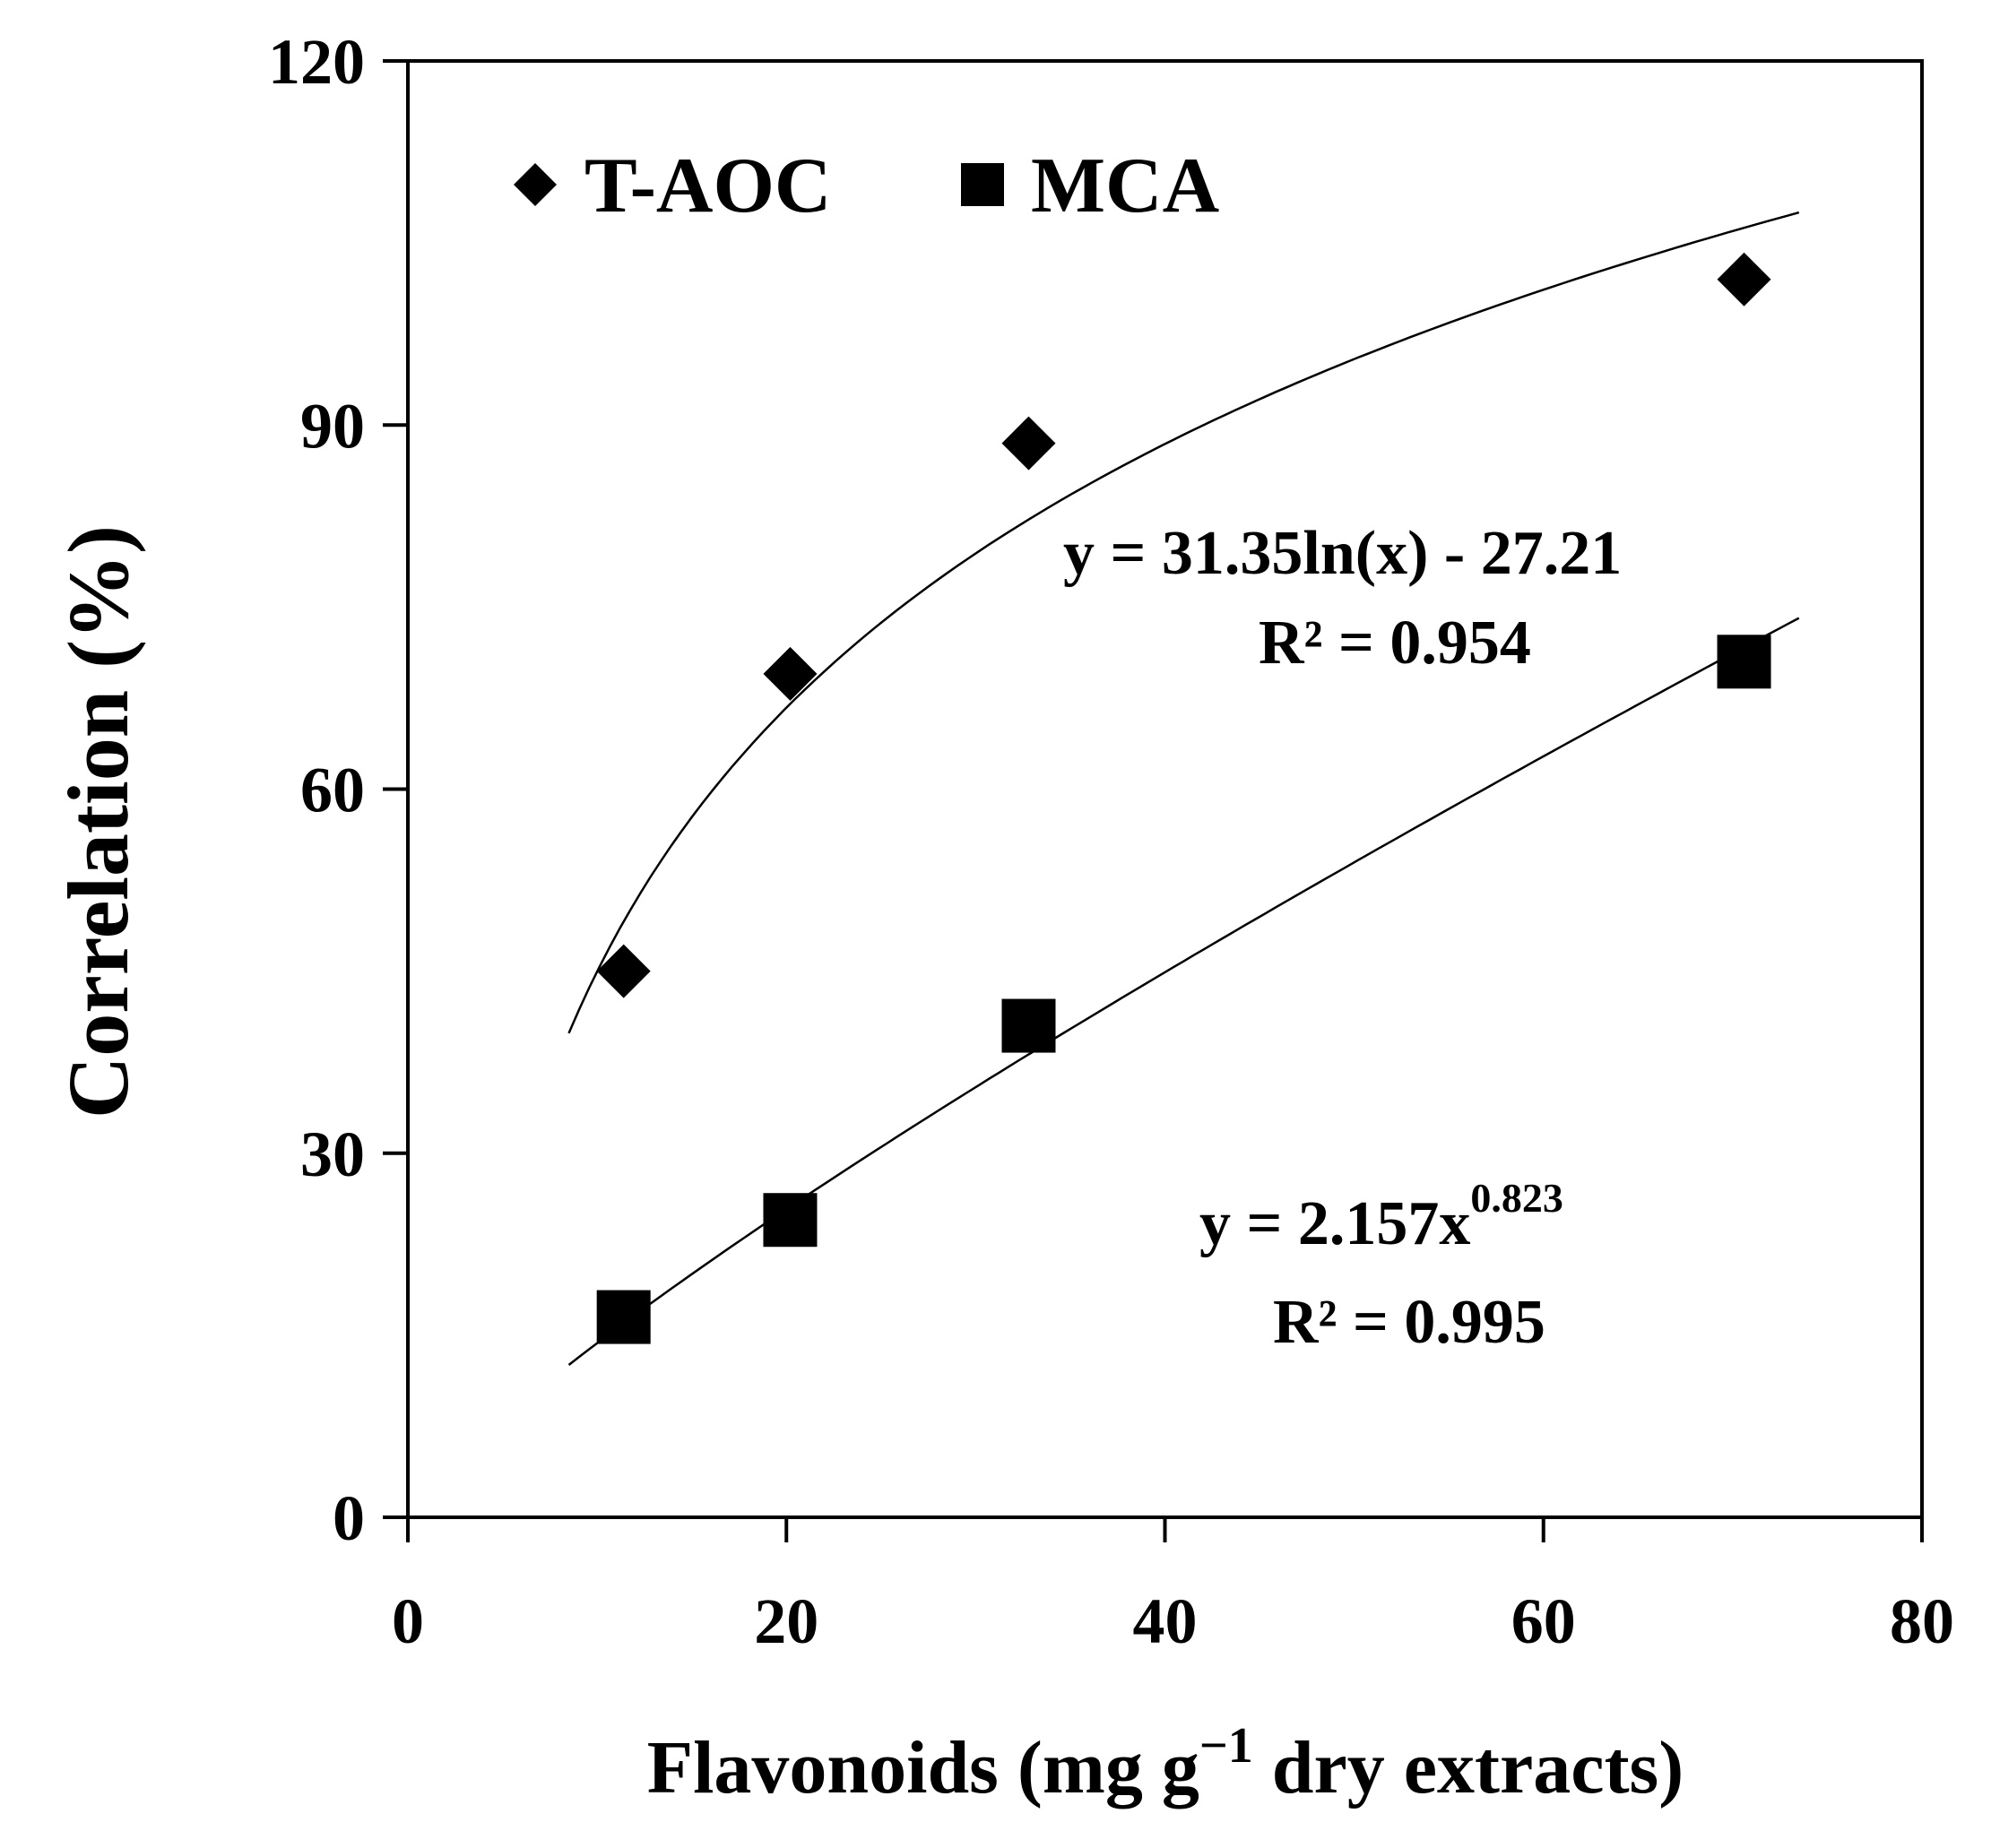 This screenshot has height=1848, width=1991. Describe the element at coordinates (408, 1621) in the screenshot. I see `x-tick-label: 0` at that location.